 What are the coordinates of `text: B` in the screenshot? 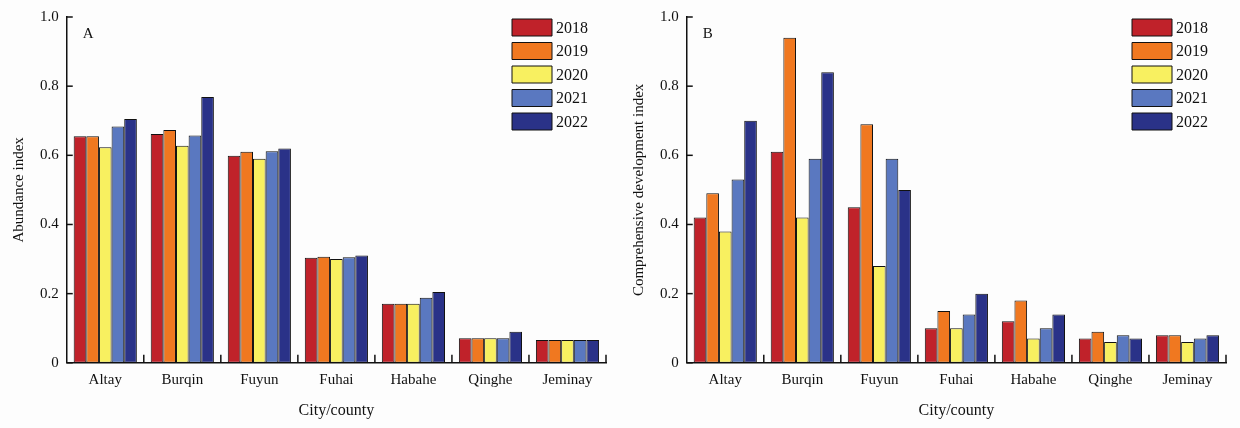 It's located at (707, 33).